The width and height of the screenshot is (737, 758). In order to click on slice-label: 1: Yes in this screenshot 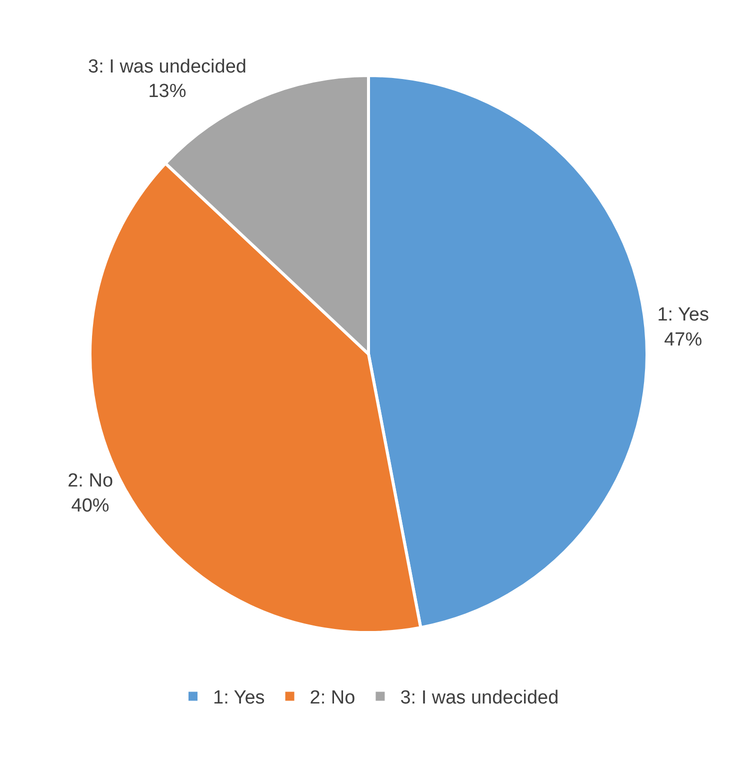, I will do `click(683, 315)`.